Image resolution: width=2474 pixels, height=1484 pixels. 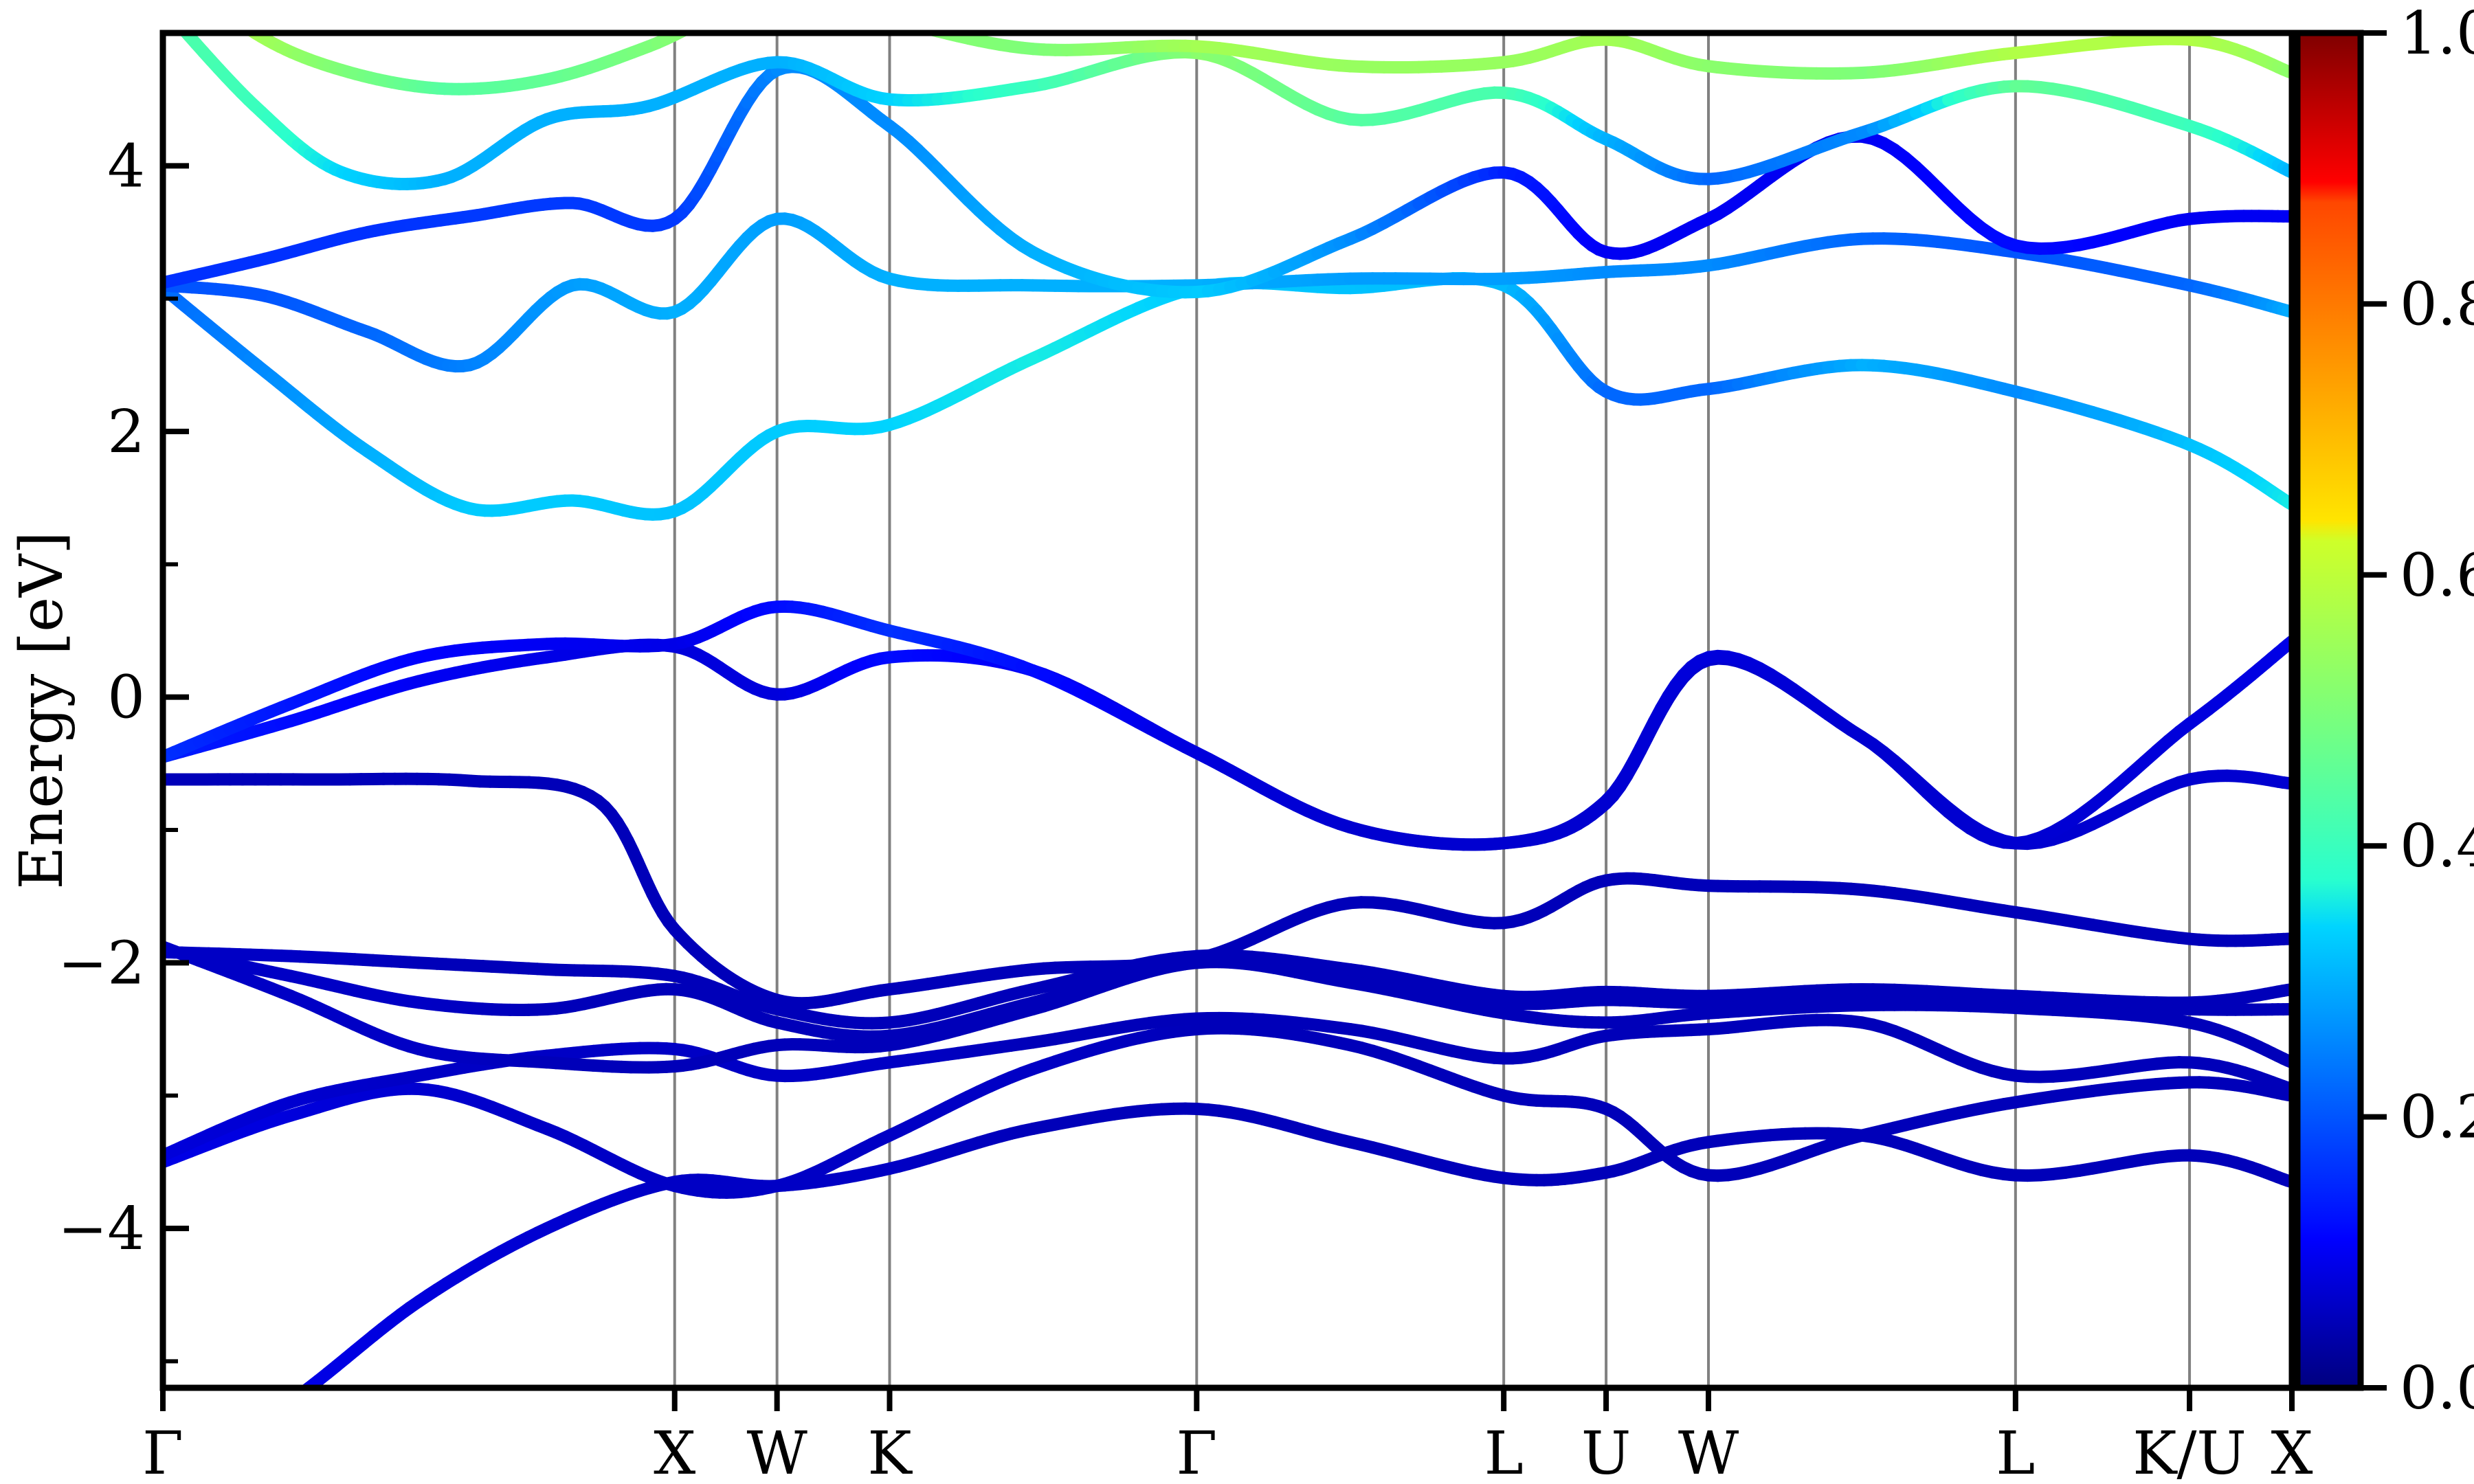 What do you see at coordinates (42, 710) in the screenshot?
I see `y-axis-label: Energy [eV]` at bounding box center [42, 710].